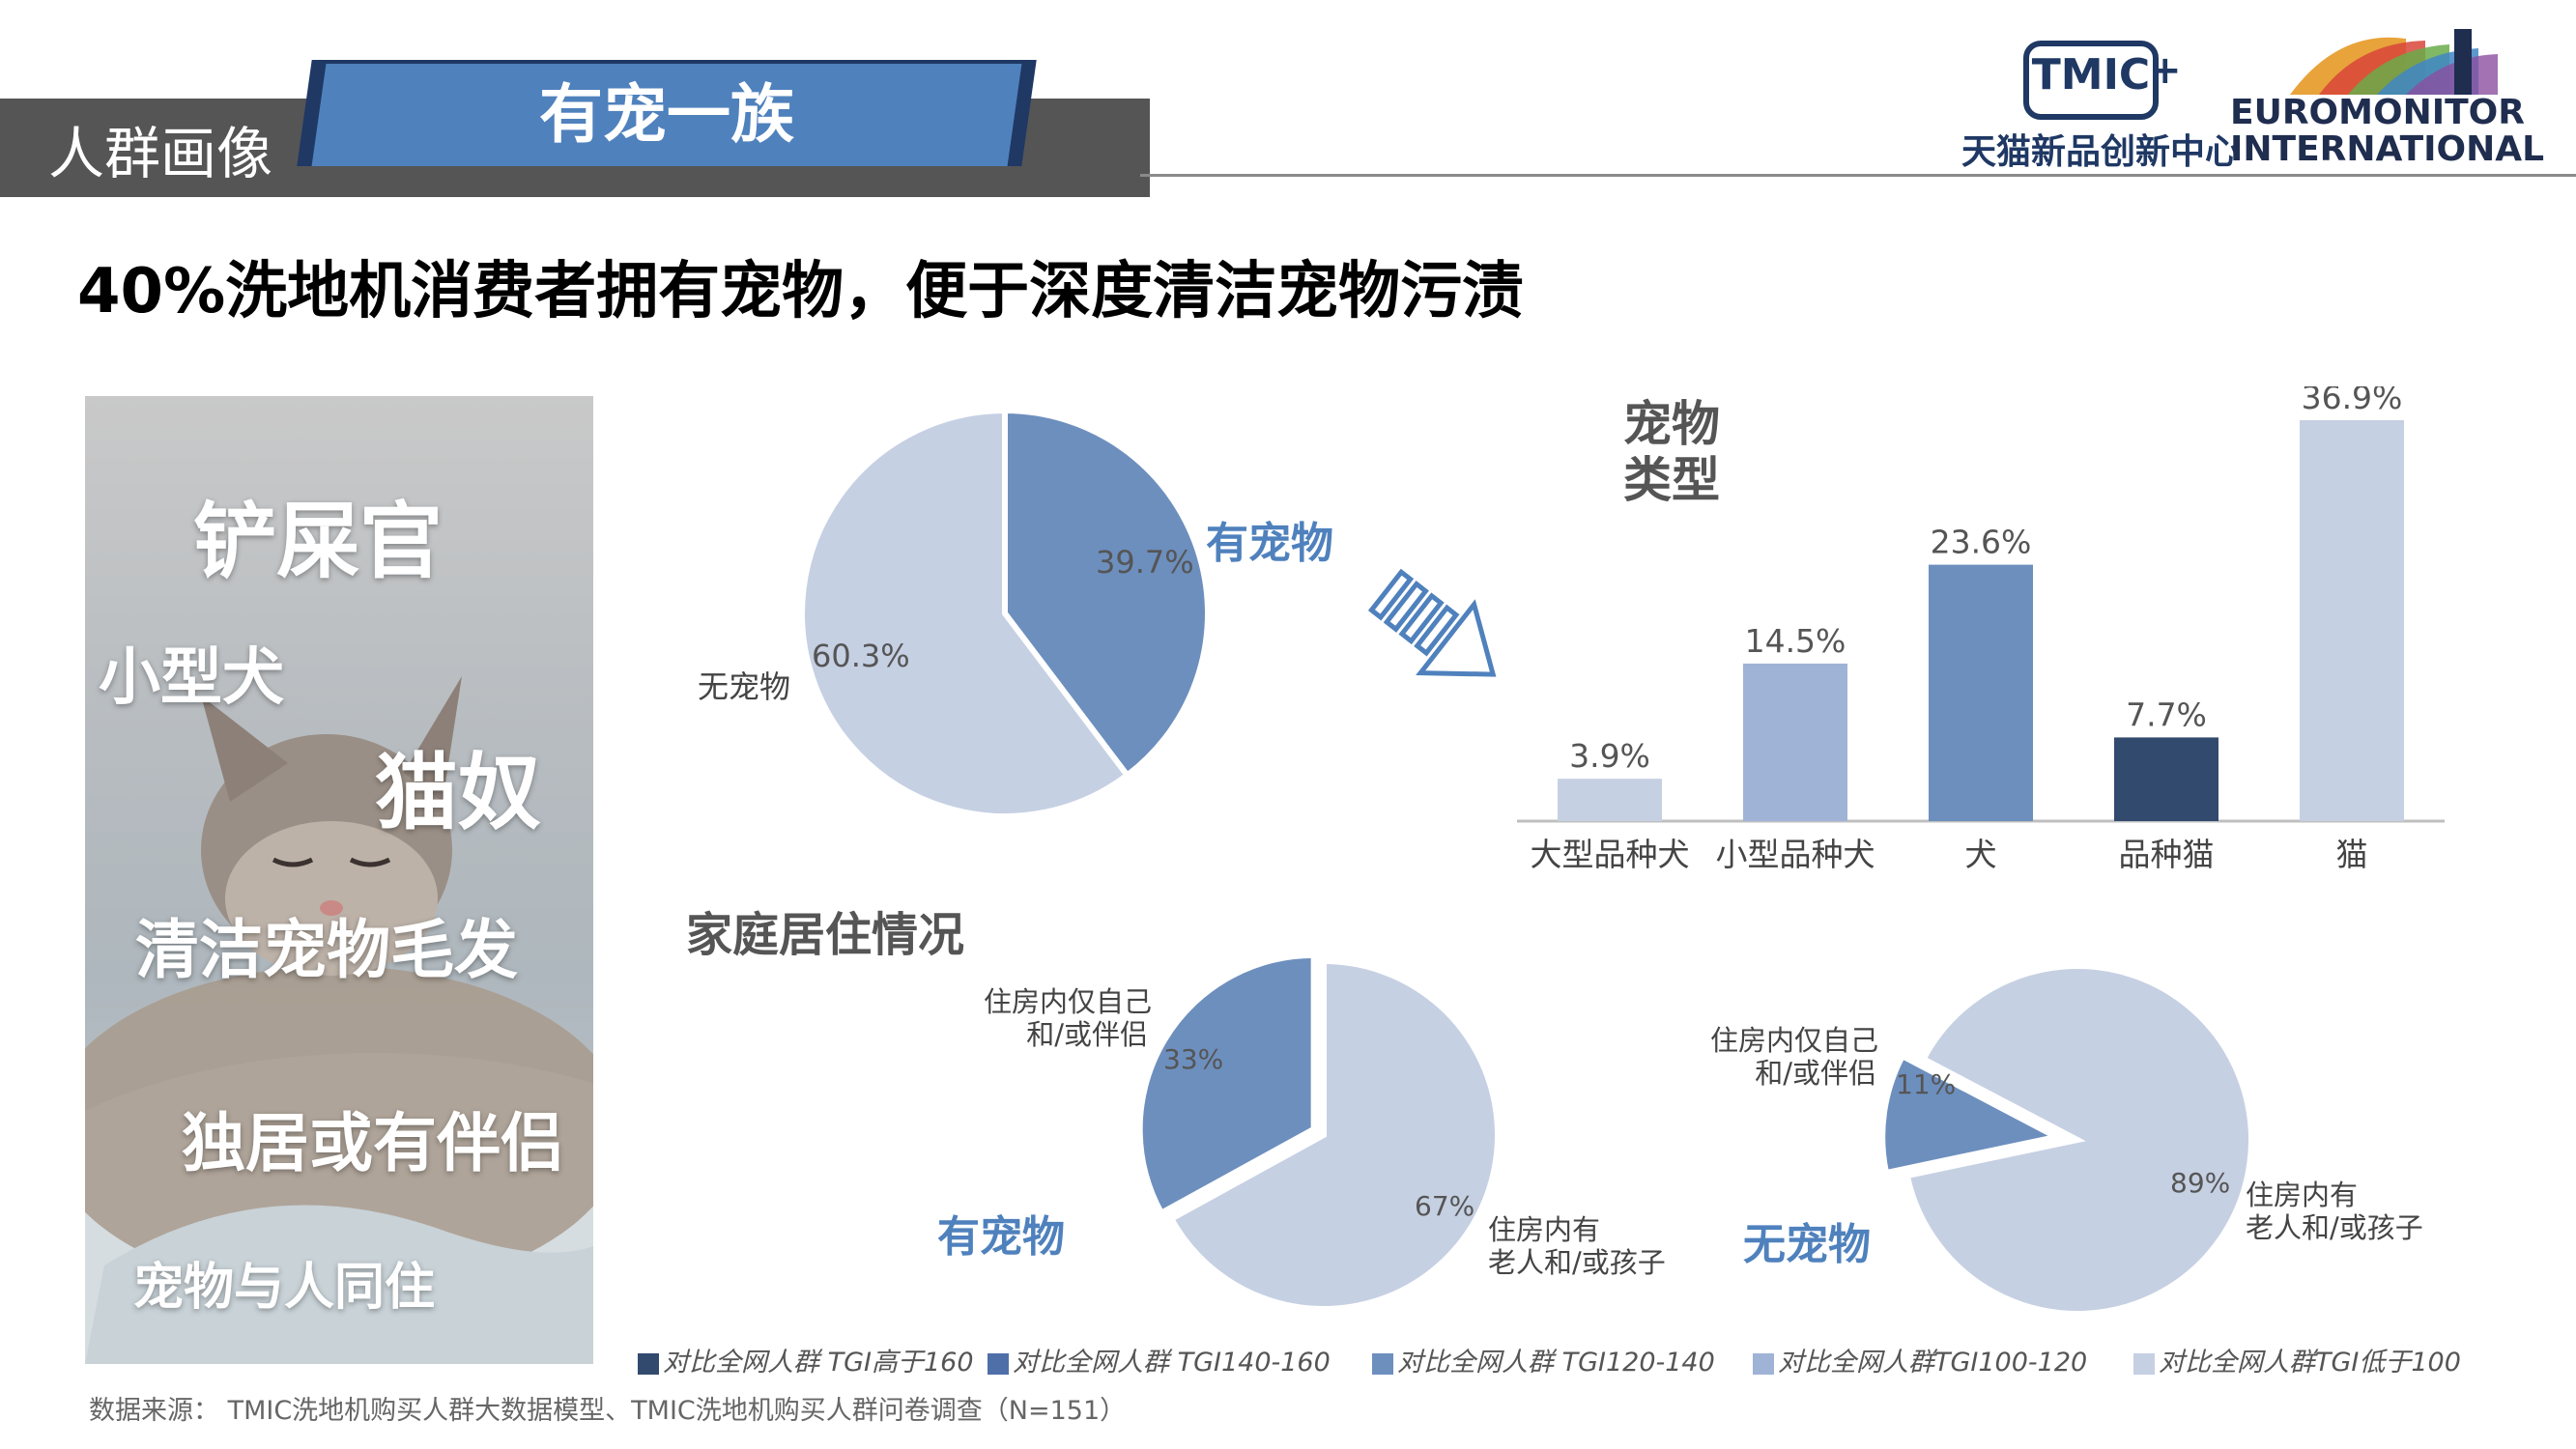  What do you see at coordinates (318, 542) in the screenshot?
I see `tag-poop-scooper: 铲屎官` at bounding box center [318, 542].